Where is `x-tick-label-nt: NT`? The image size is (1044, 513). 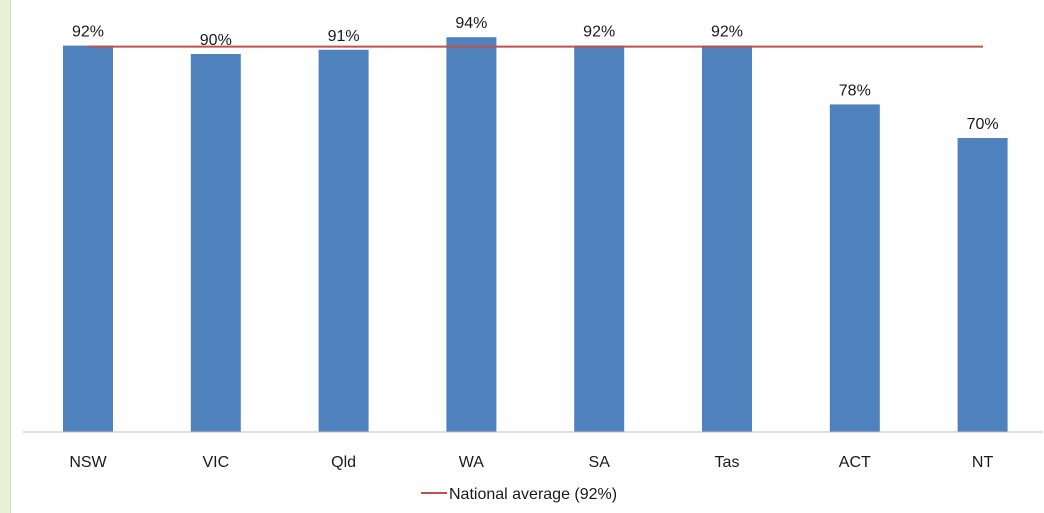
x-tick-label-nt: NT is located at coordinates (983, 462).